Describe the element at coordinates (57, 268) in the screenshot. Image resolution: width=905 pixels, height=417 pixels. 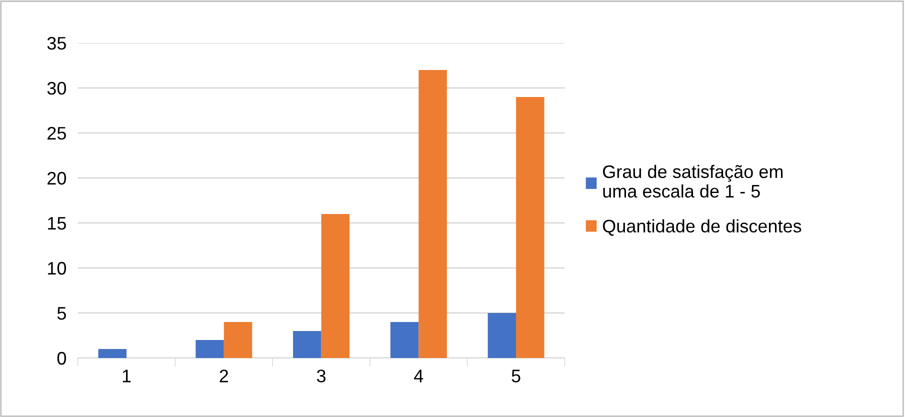
I see `y-tick-label: 10` at that location.